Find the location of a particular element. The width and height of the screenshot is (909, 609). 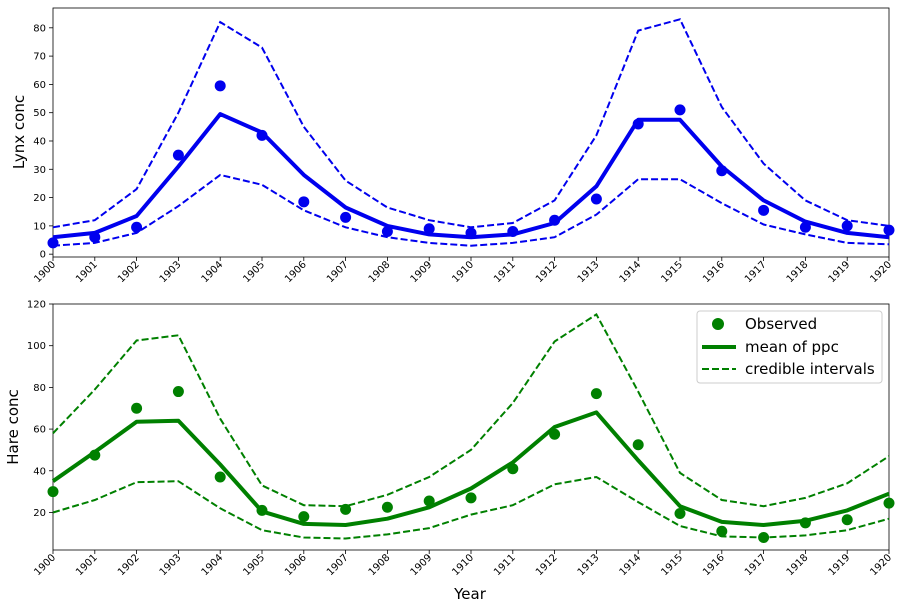

lynx-x-tick-label: 1910 is located at coordinates (463, 272).